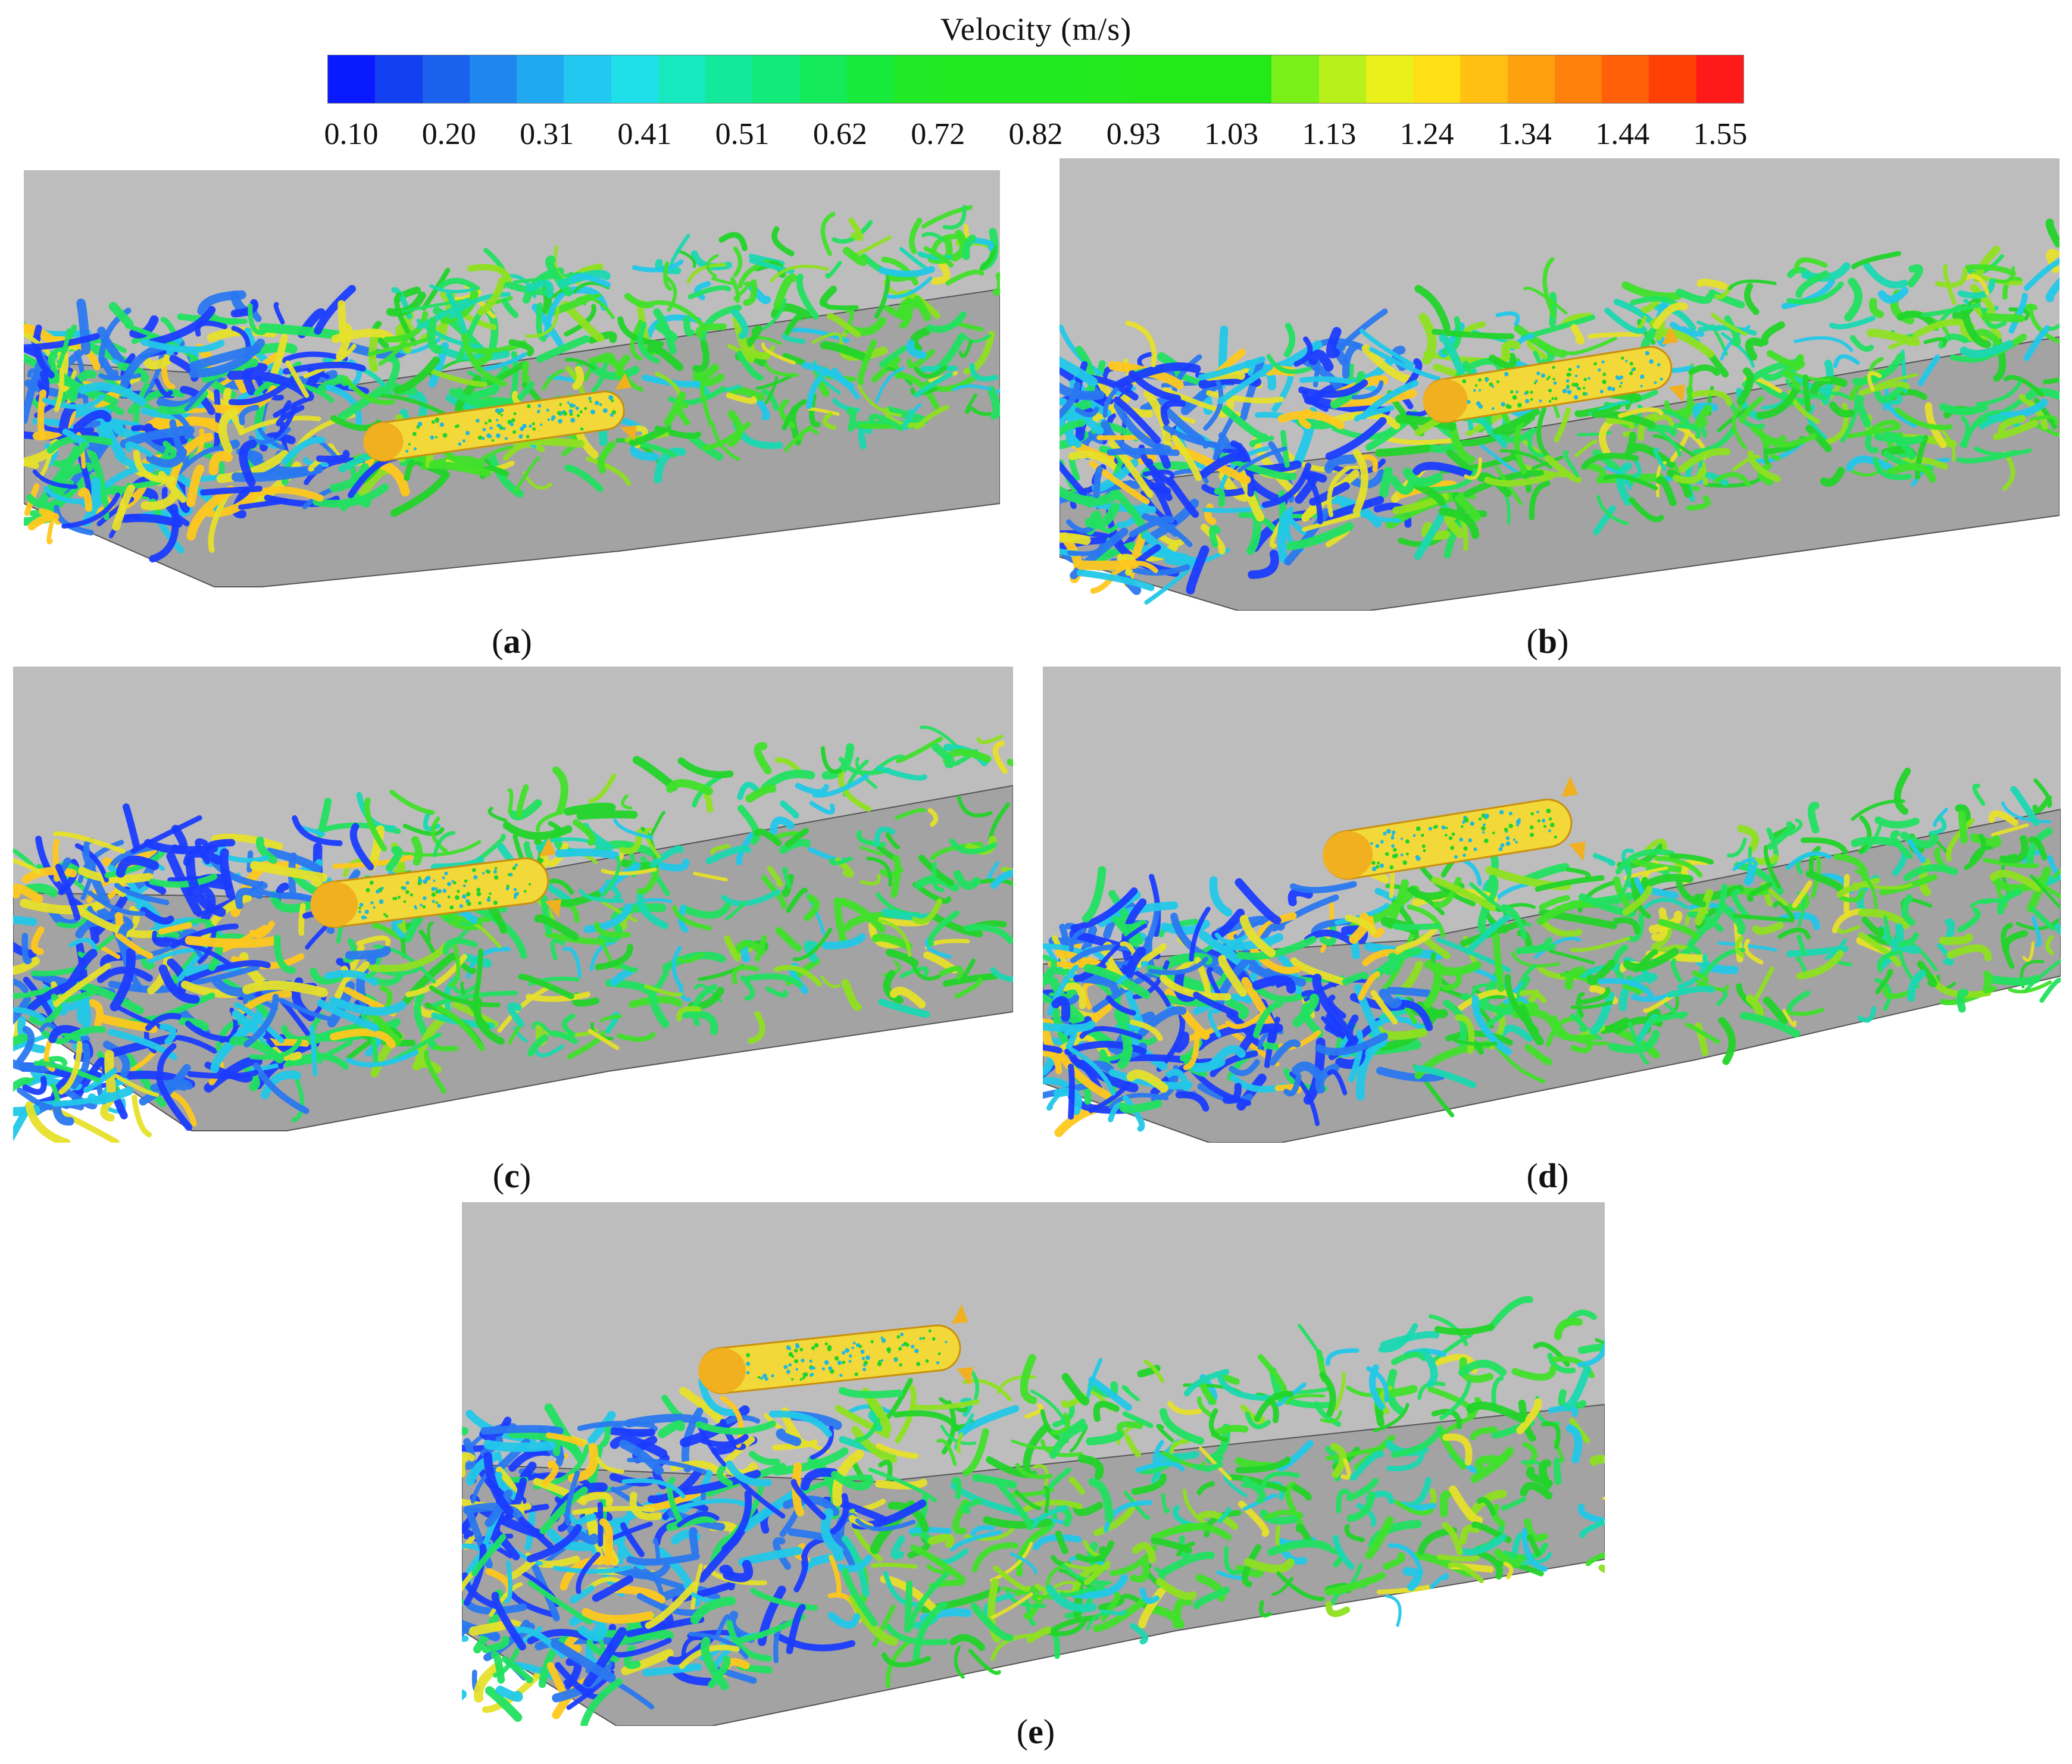 This screenshot has height=1764, width=2072. I want to click on colorbar-tick-label: 1.34, so click(1524, 134).